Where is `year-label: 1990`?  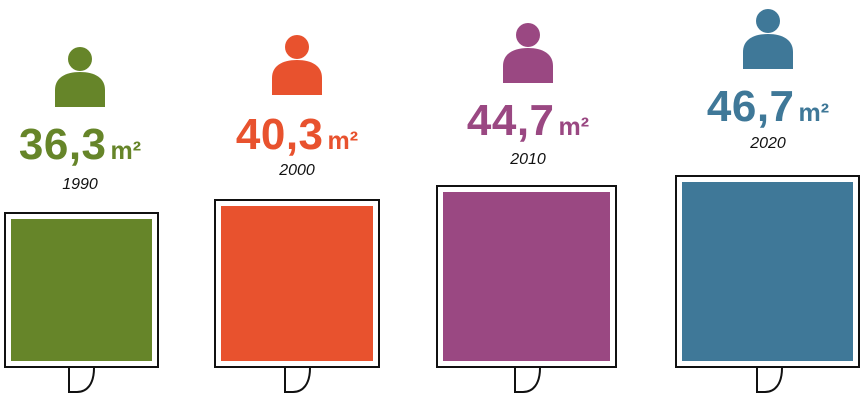 year-label: 1990 is located at coordinates (80, 184).